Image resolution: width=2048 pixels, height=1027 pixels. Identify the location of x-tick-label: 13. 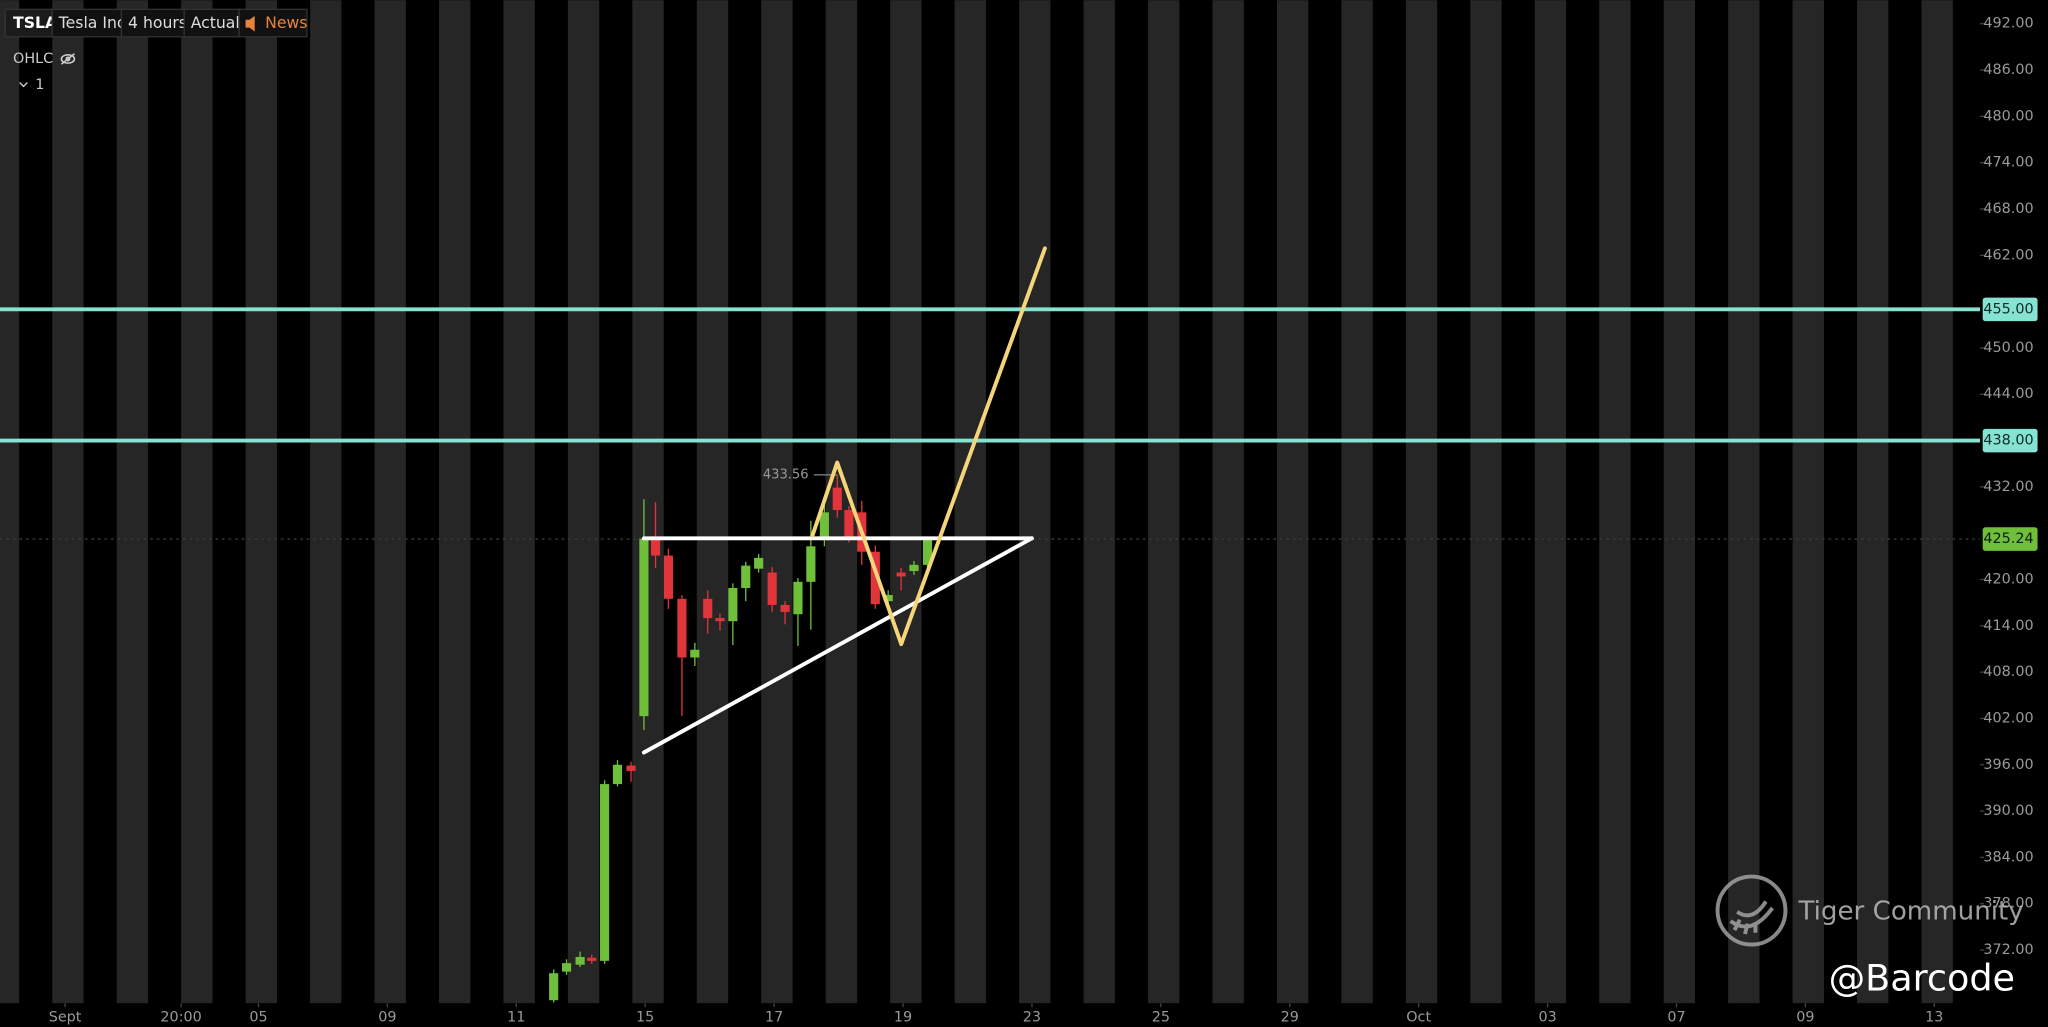
(1934, 1018).